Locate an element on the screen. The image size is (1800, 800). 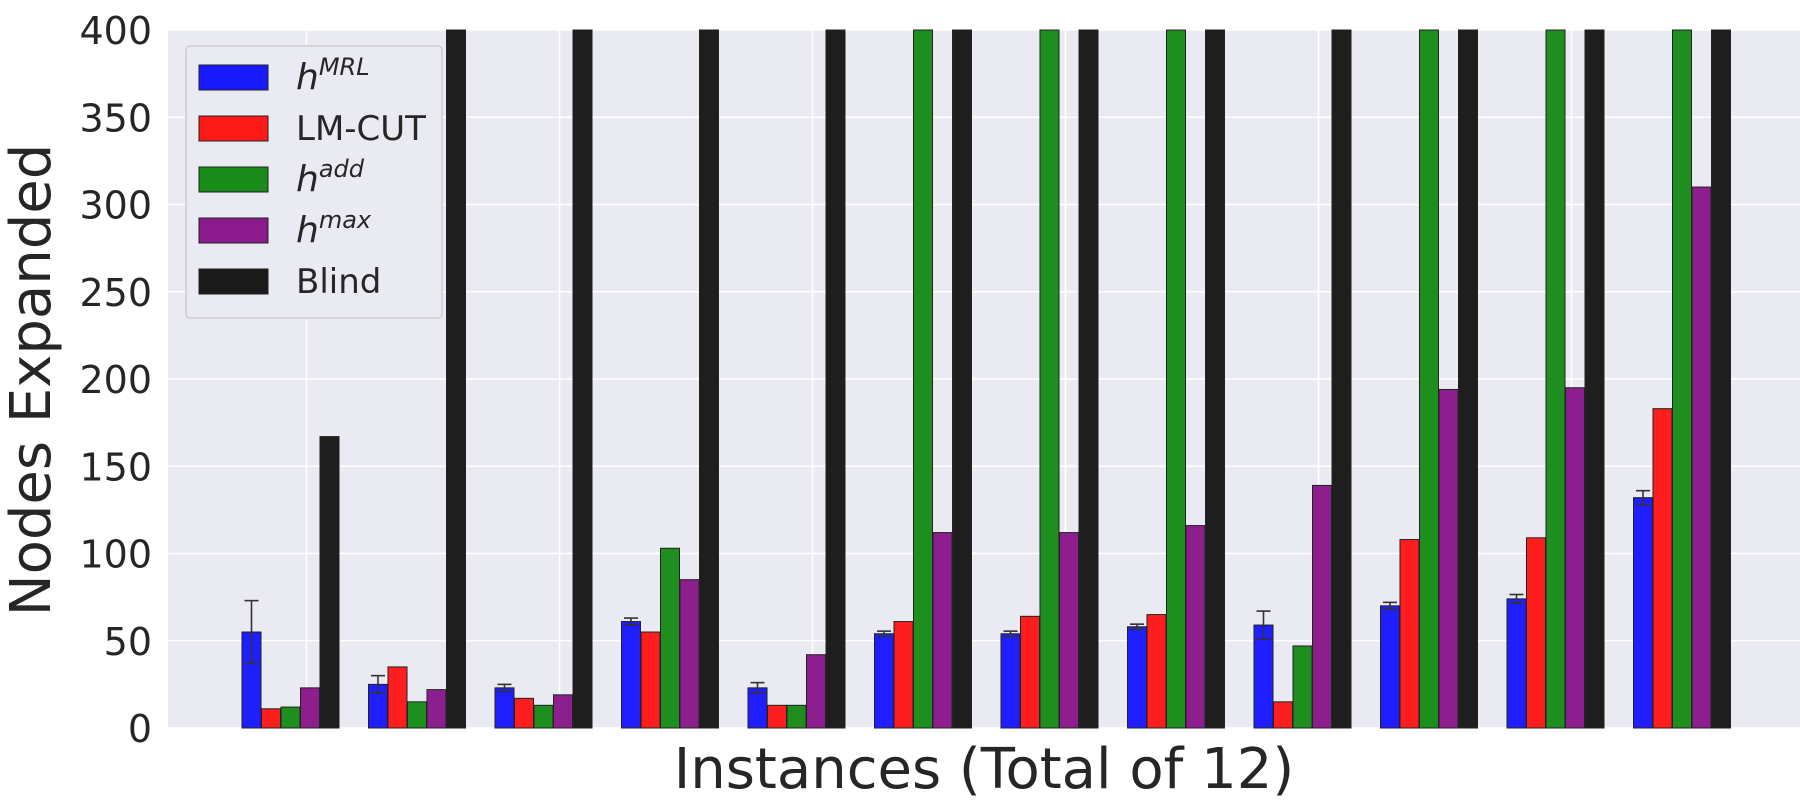
y-tick-label: 250 is located at coordinates (115, 293).